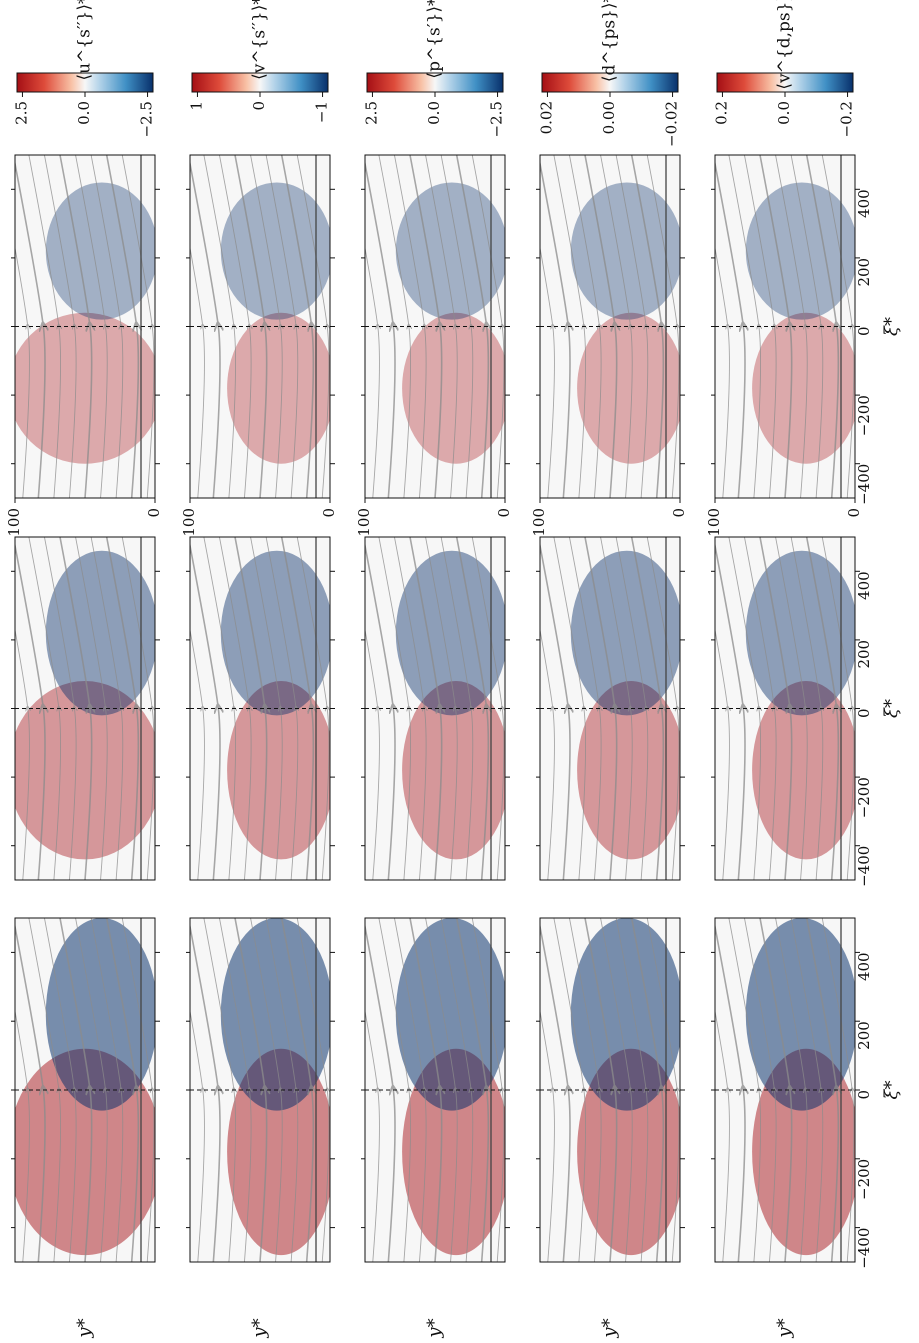 Image resolution: width=919 pixels, height=1343 pixels. Describe the element at coordinates (785, 45) in the screenshot. I see `colorbar-label: ⟨v^{d,ps}⟩*` at that location.